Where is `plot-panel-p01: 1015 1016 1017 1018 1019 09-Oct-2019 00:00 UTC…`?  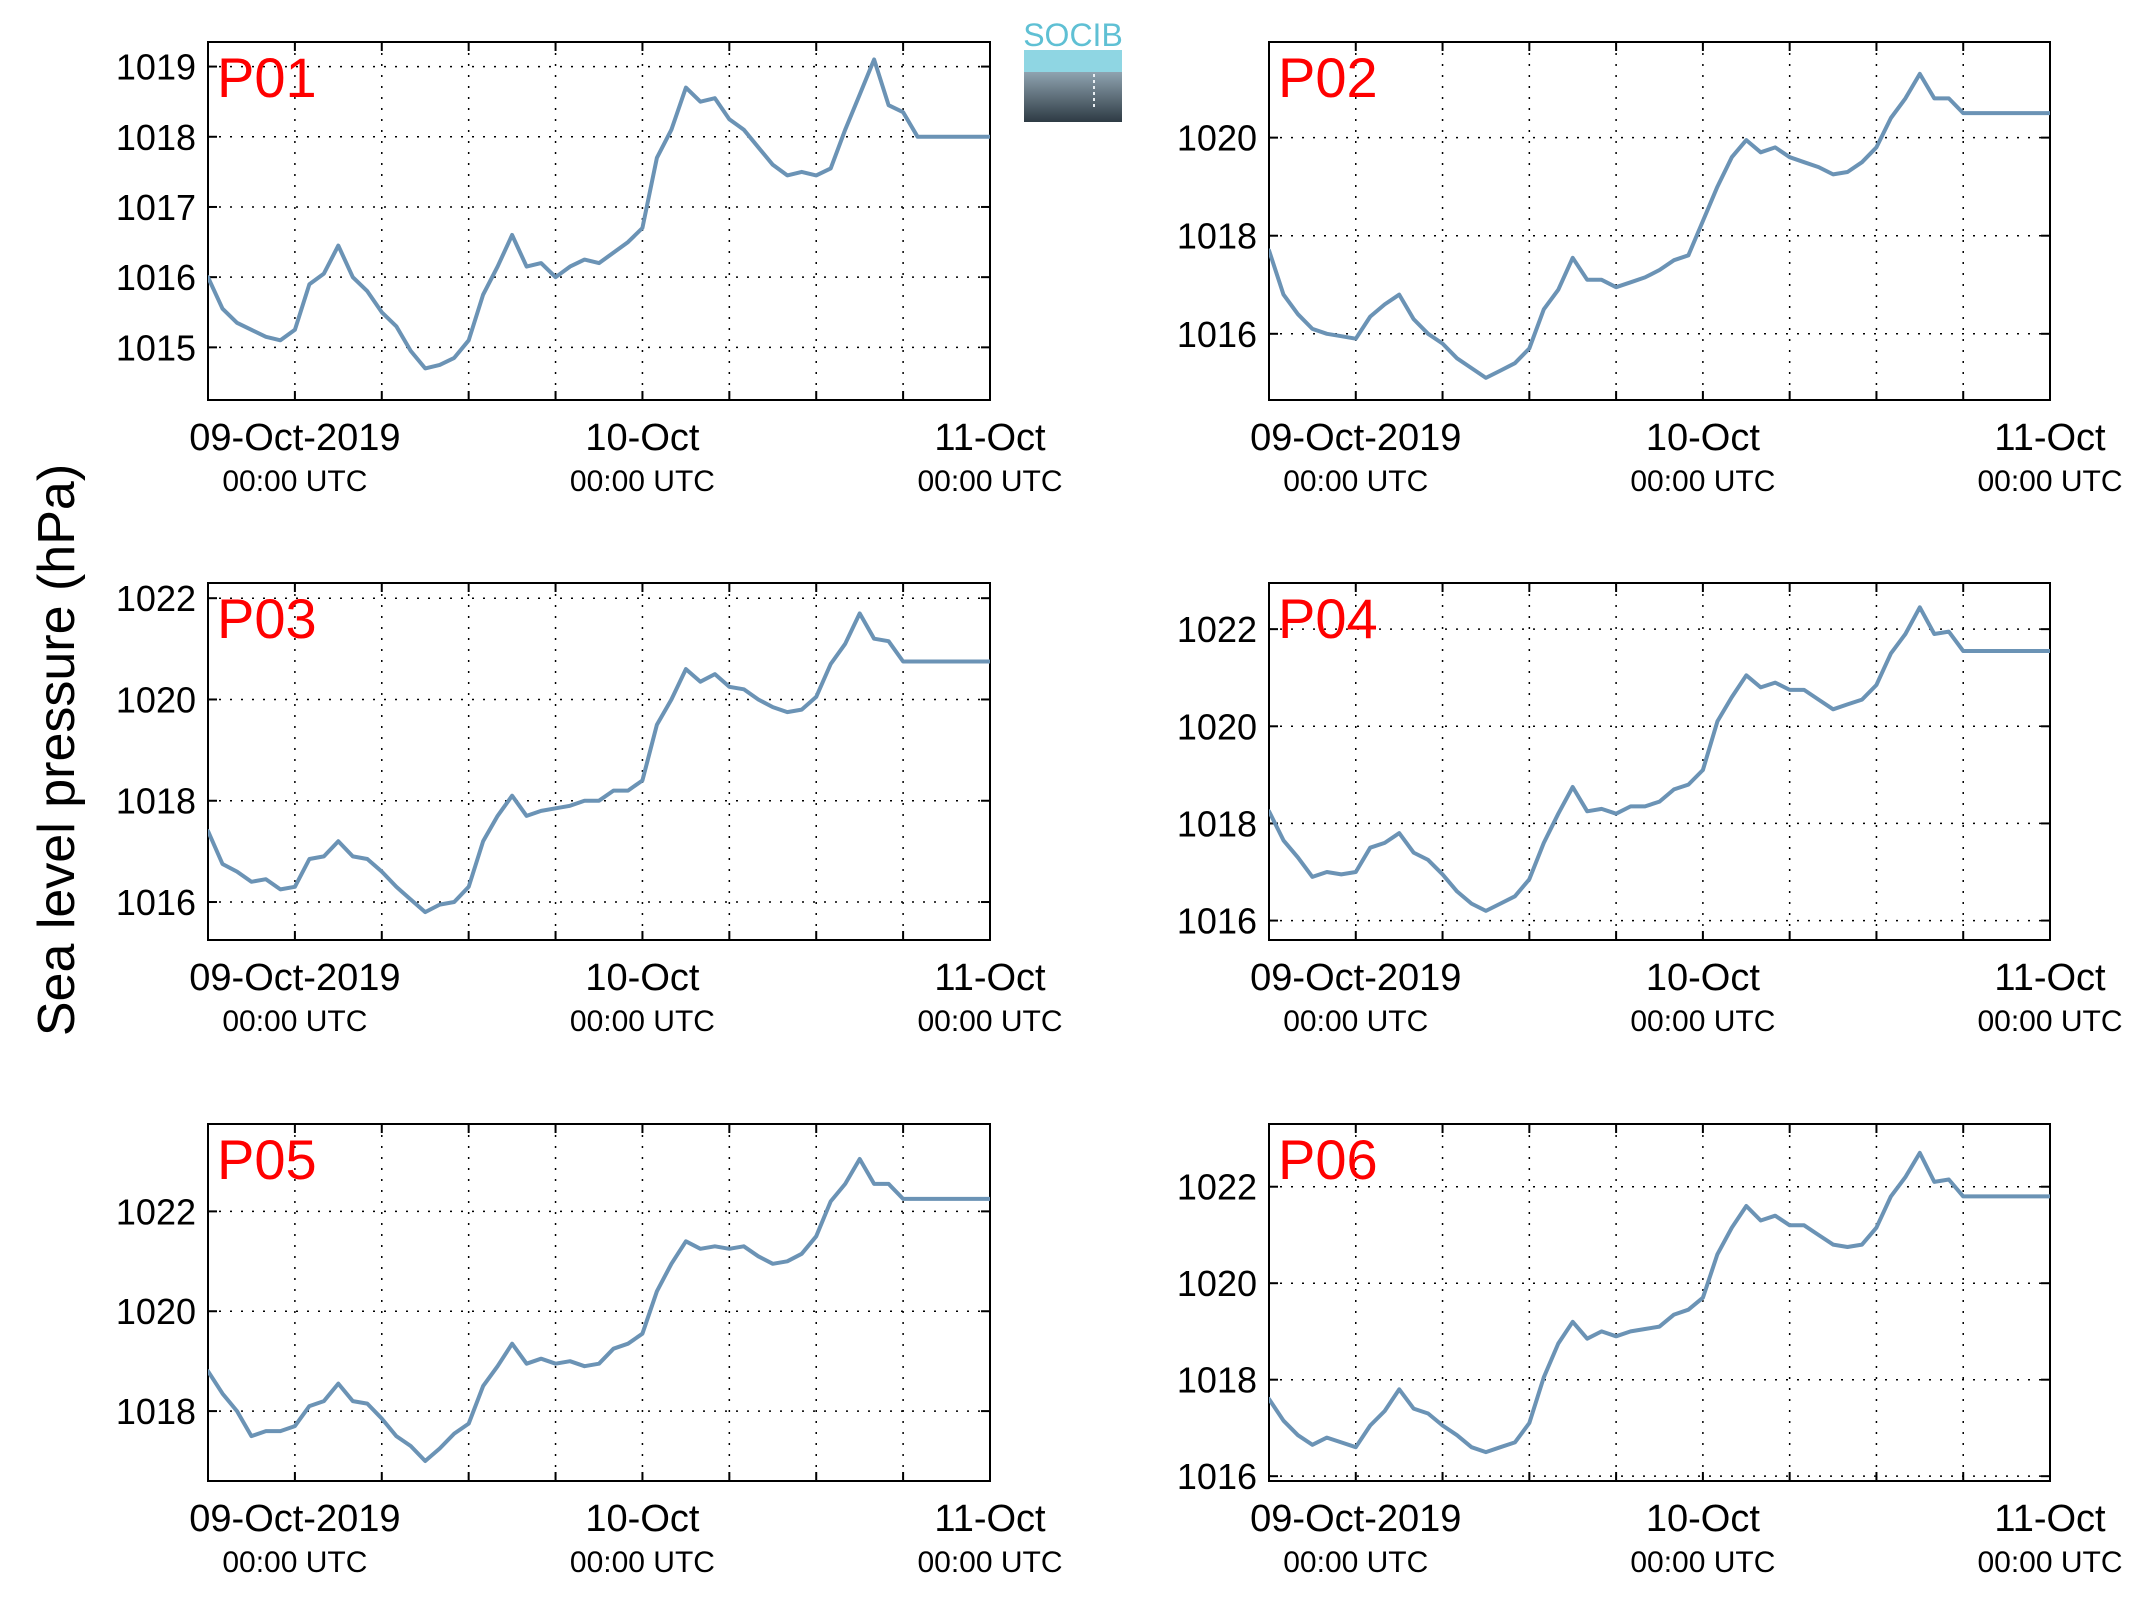
plot-panel-p01: 1015 1016 1017 1018 1019 09-Oct-2019 00:00 UTC… is located at coordinates (589, 269).